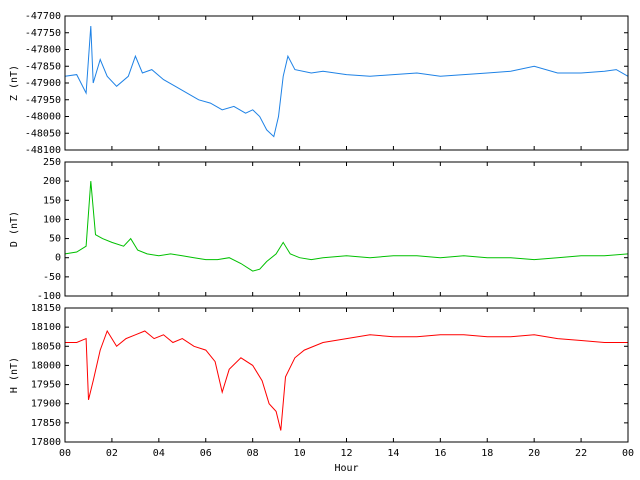  Describe the element at coordinates (43, 16) in the screenshot. I see `y-tick-label: -47700` at that location.